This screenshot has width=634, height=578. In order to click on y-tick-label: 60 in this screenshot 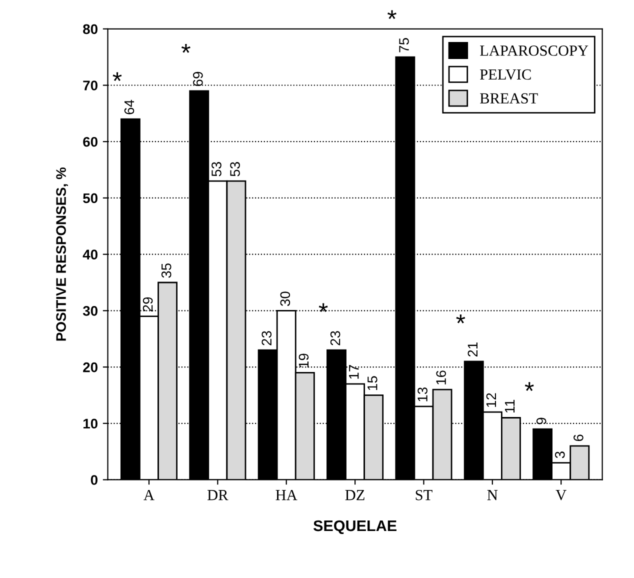, I will do `click(90, 141)`.